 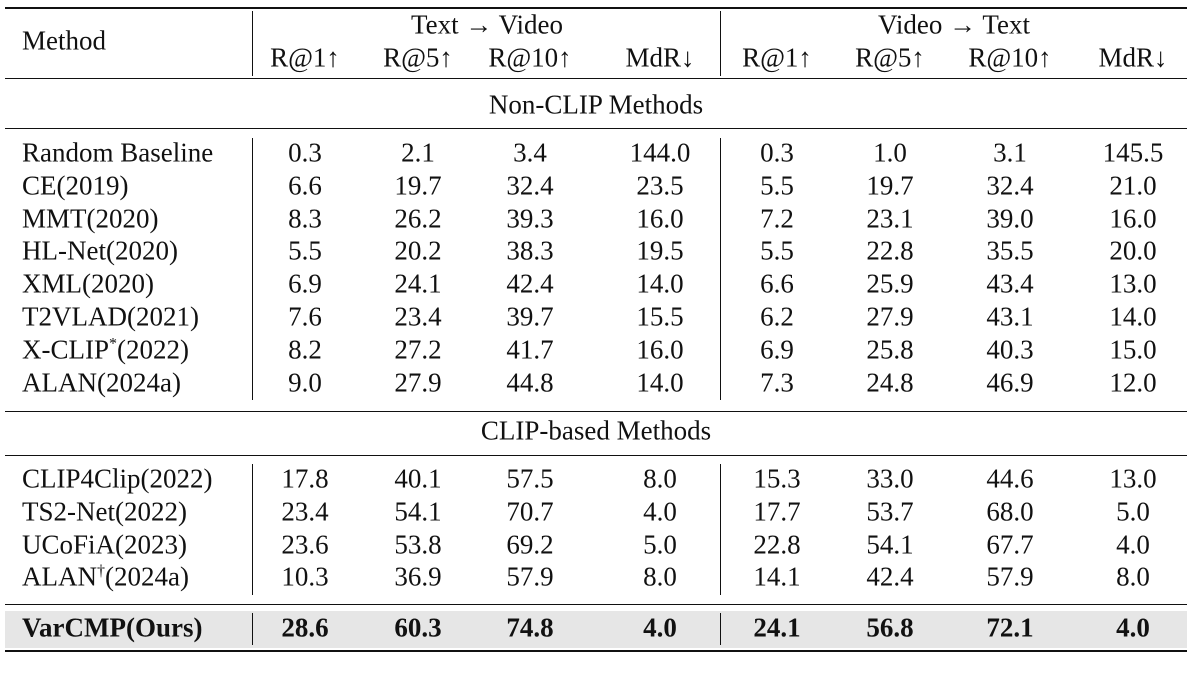 I want to click on bottom-rule, so click(x=596, y=651).